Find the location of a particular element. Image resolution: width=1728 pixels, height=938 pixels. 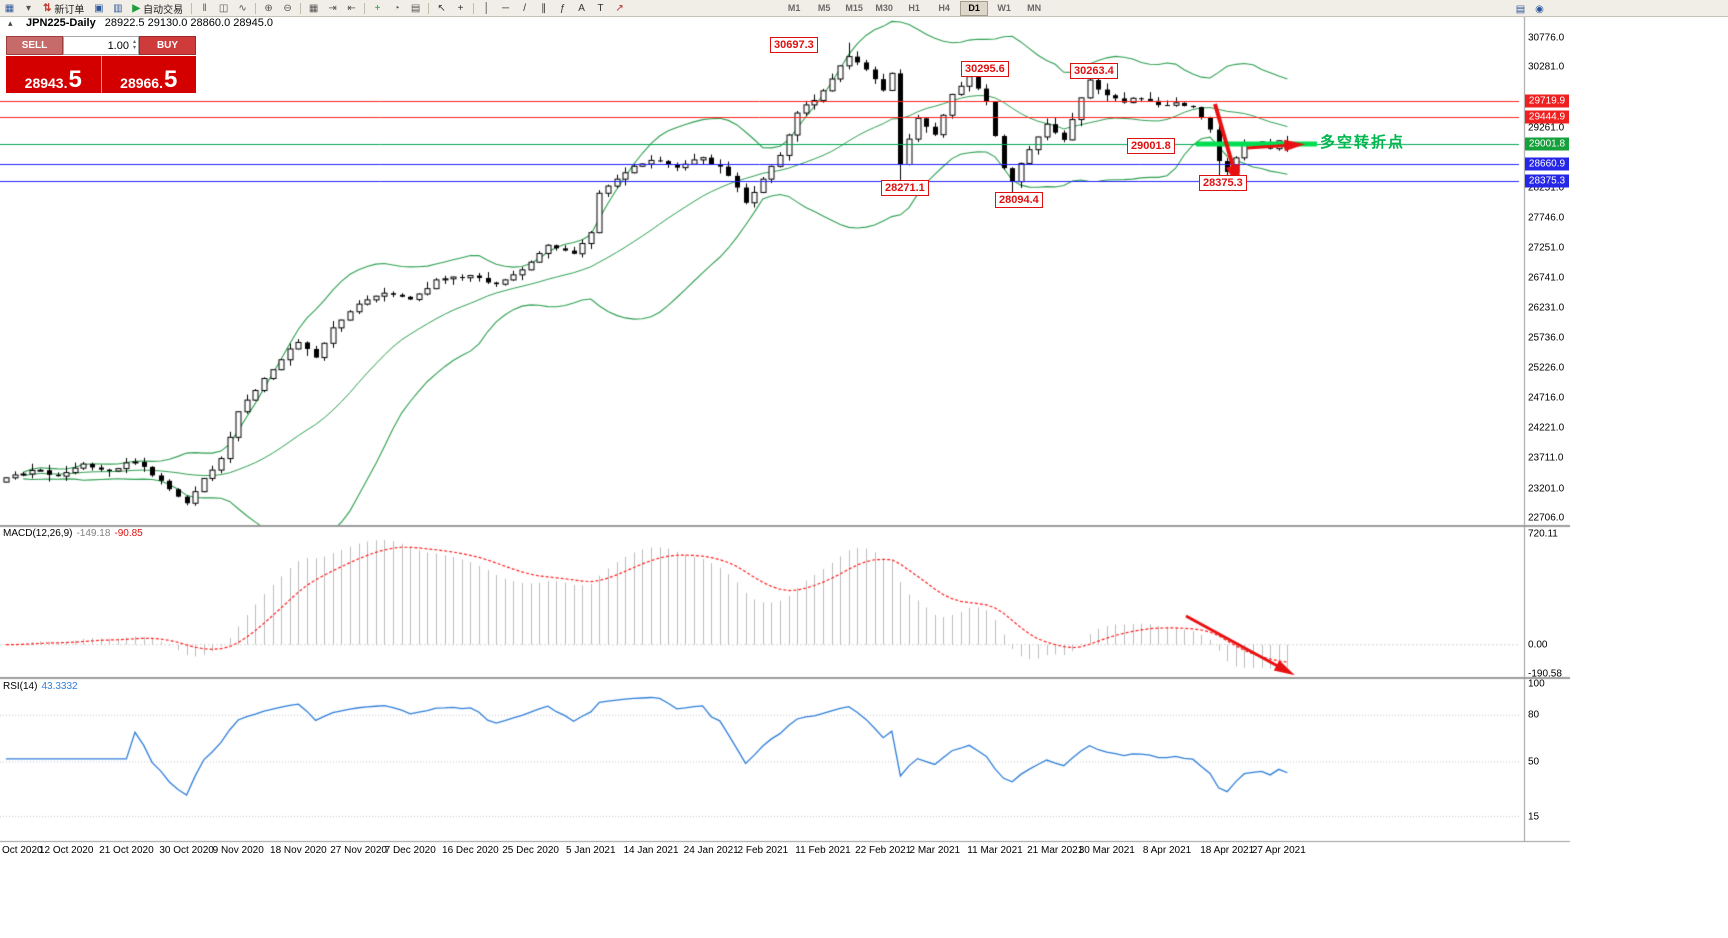

macd-main-value: -149.18 is located at coordinates (93, 533).